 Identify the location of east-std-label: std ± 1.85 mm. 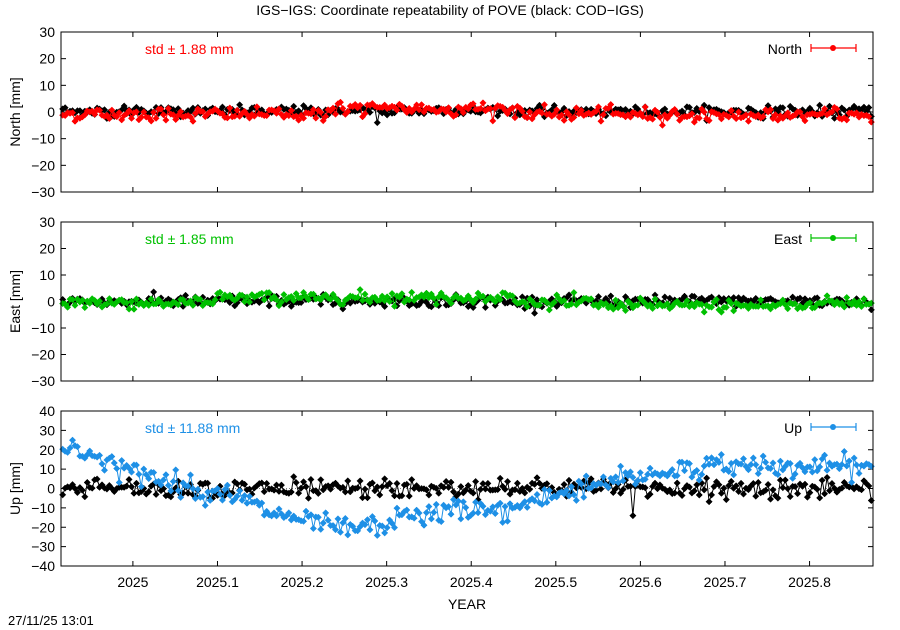
(189, 239).